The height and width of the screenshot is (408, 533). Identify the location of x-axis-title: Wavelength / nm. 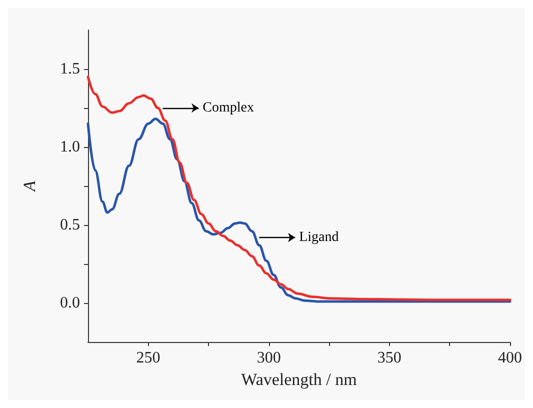
(299, 379).